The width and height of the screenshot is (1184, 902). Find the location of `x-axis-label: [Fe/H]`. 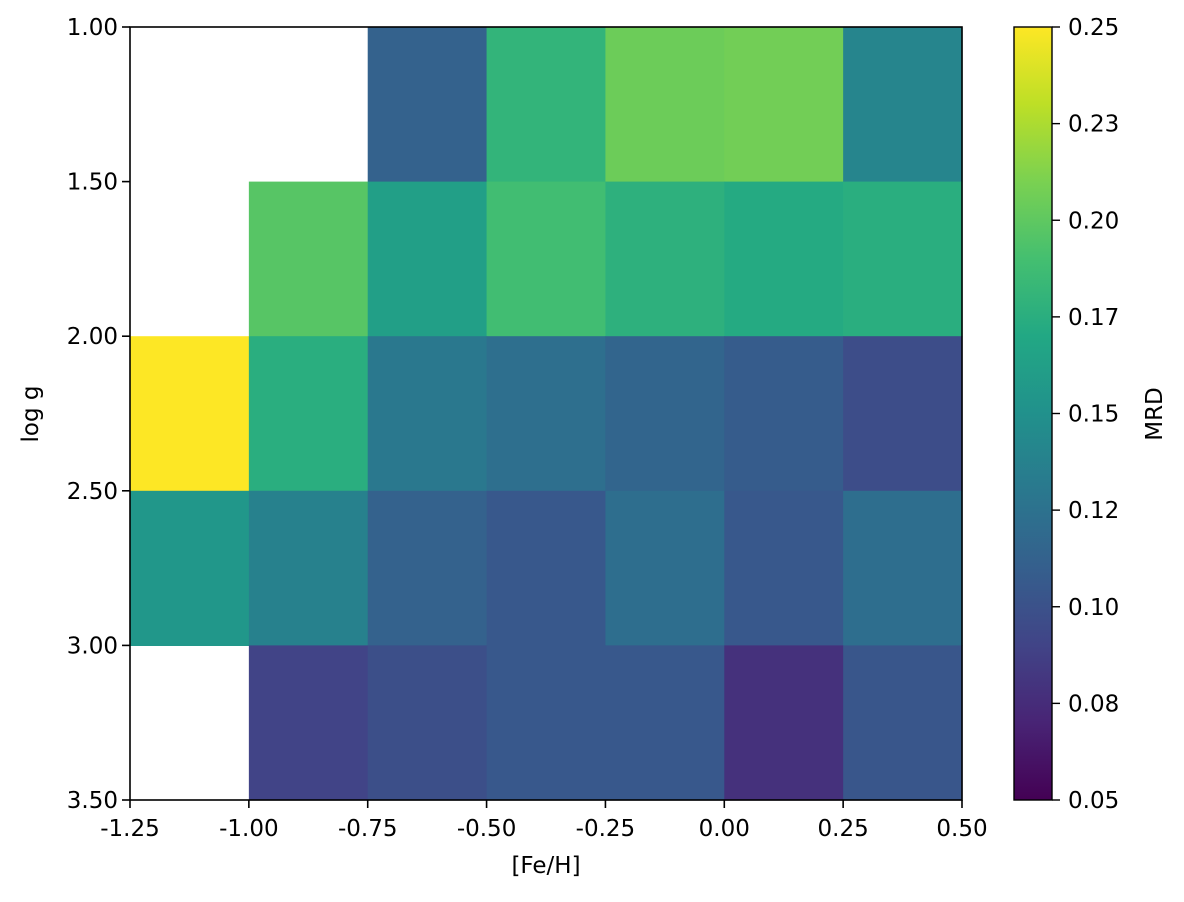

x-axis-label: [Fe/H] is located at coordinates (545, 866).